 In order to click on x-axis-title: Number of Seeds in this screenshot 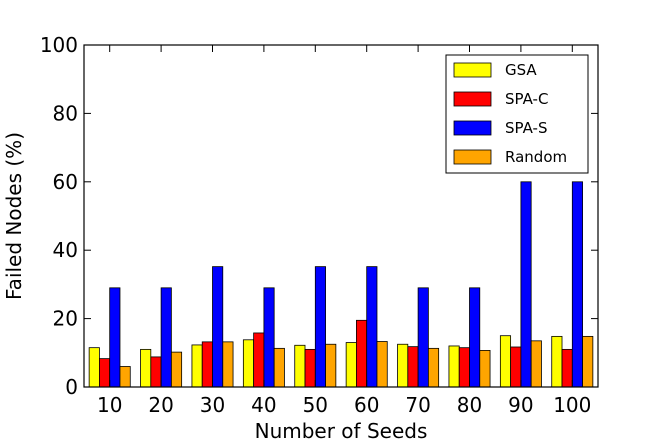, I will do `click(341, 431)`.